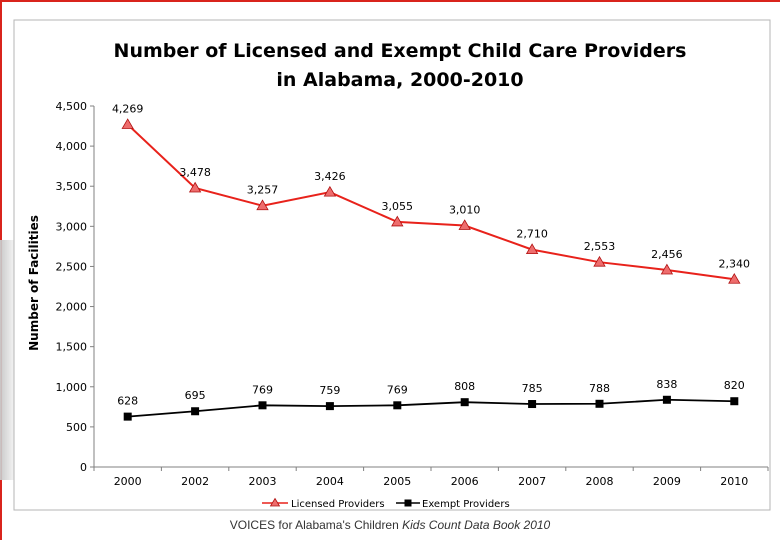 The image size is (780, 540). I want to click on y-tick-label: 1,000, so click(72, 387).